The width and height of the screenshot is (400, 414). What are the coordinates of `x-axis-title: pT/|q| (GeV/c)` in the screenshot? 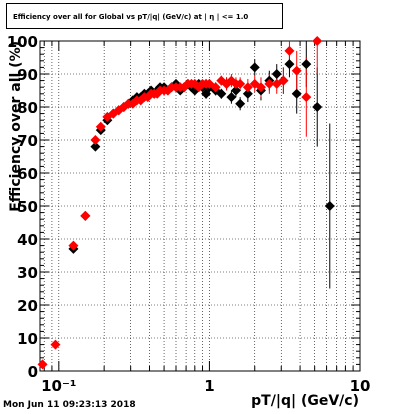 It's located at (305, 401).